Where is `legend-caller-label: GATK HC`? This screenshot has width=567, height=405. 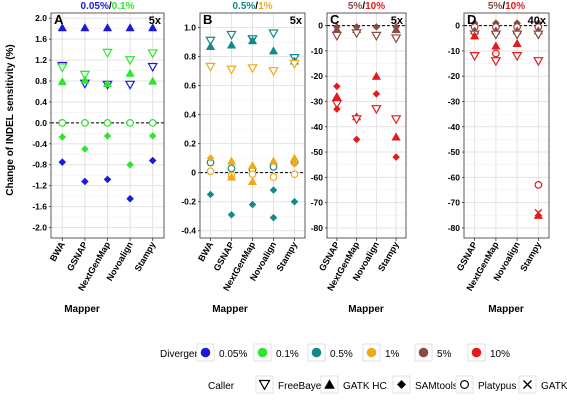 legend-caller-label: GATK HC is located at coordinates (365, 386).